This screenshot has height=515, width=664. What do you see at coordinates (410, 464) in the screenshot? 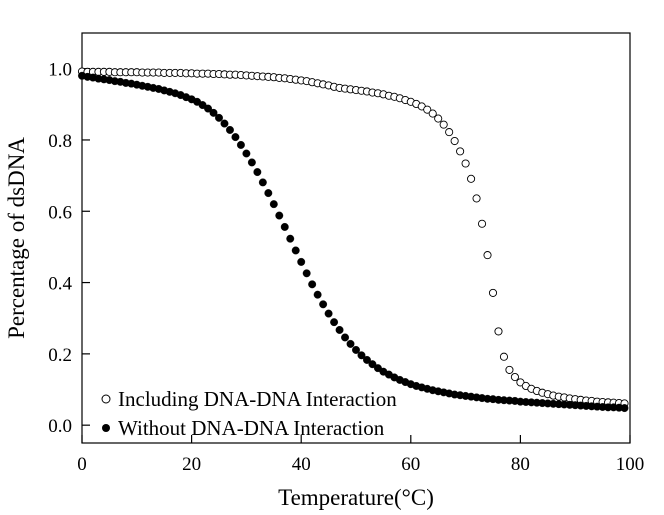
I see `x-tick-label: 60` at bounding box center [410, 464].